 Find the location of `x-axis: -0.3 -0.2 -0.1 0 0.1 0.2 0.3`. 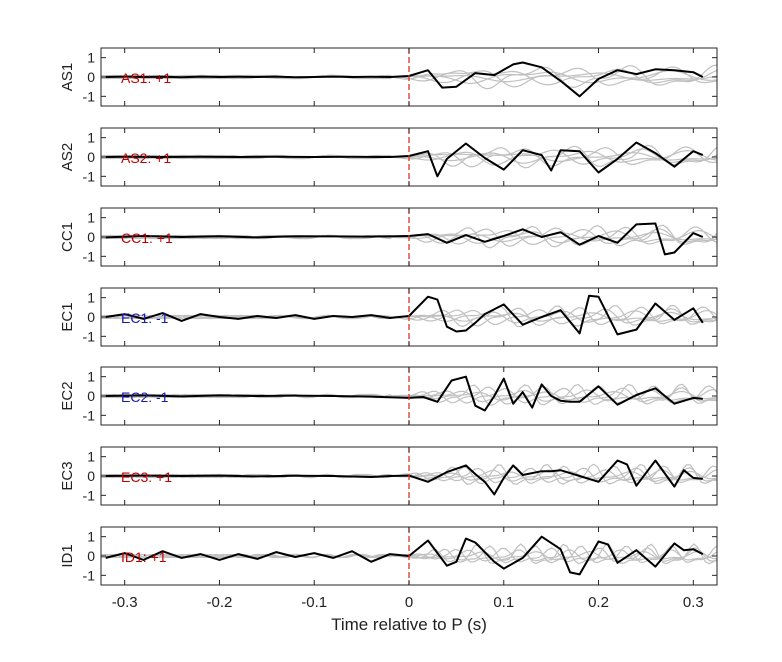

x-axis: -0.3 -0.2 -0.1 0 0.1 0.2 0.3 is located at coordinates (408, 602).